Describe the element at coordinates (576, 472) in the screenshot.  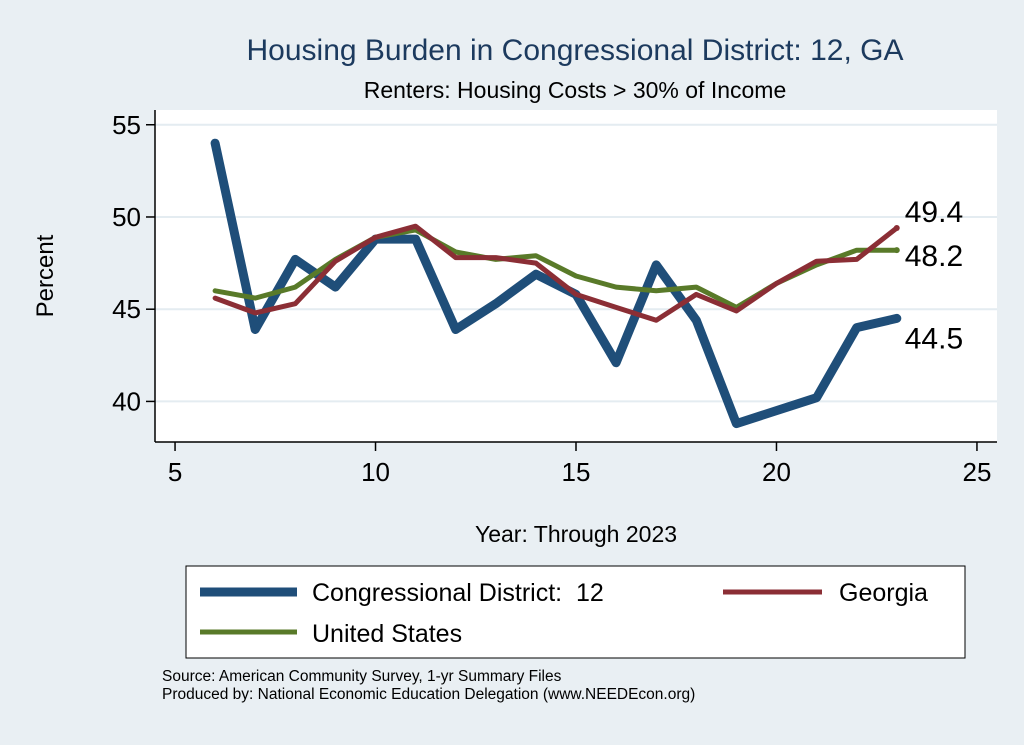
I see `x-tick-label: 15` at that location.